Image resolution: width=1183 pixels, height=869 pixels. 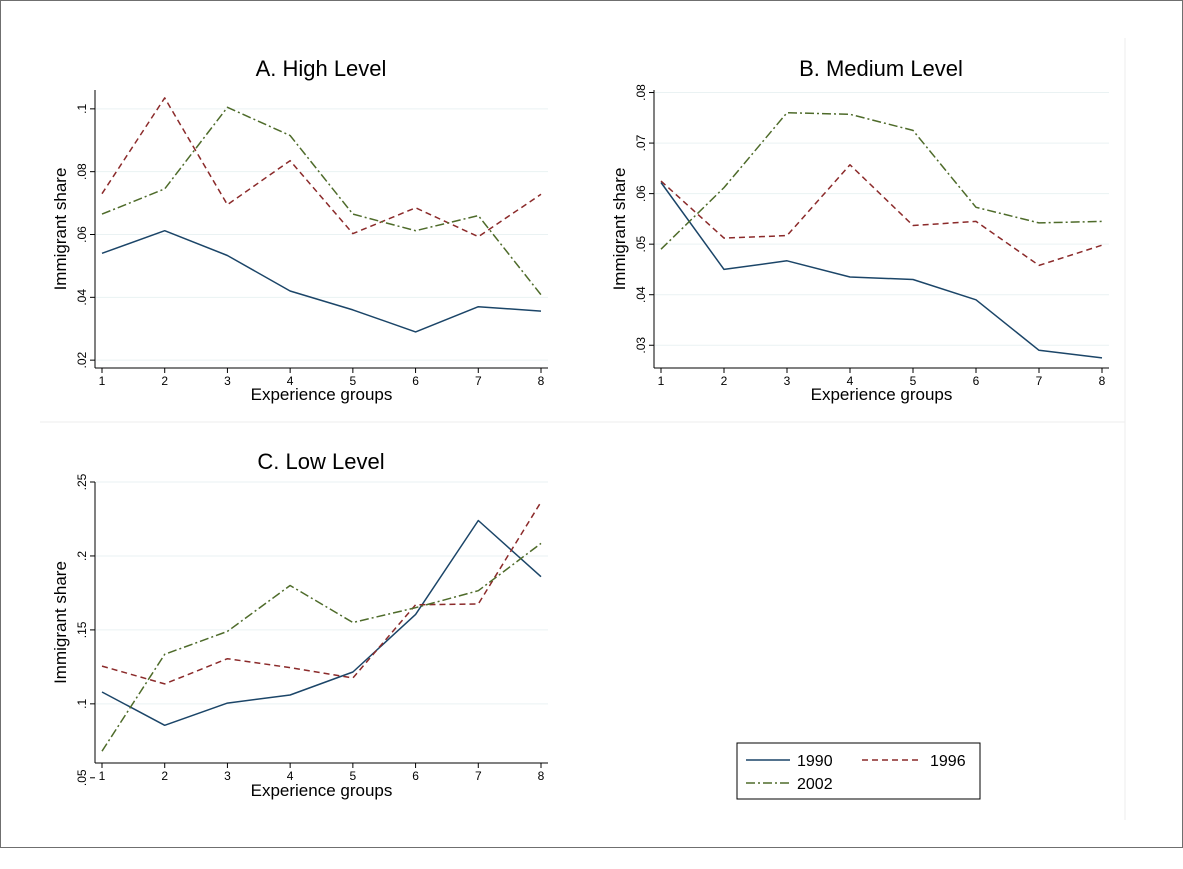 What do you see at coordinates (881, 68) in the screenshot?
I see `chart-title: B. Medium Level` at bounding box center [881, 68].